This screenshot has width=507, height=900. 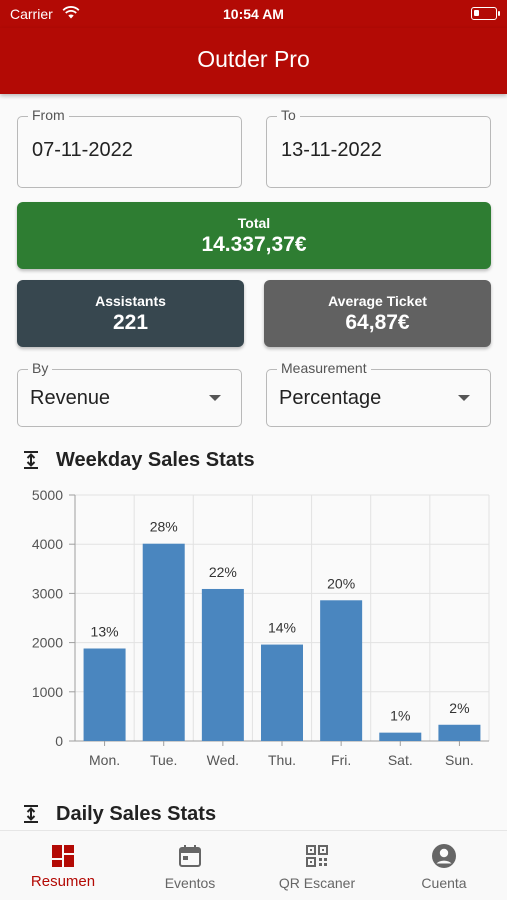 I want to click on bar-data-label: 14%, so click(x=282, y=628).